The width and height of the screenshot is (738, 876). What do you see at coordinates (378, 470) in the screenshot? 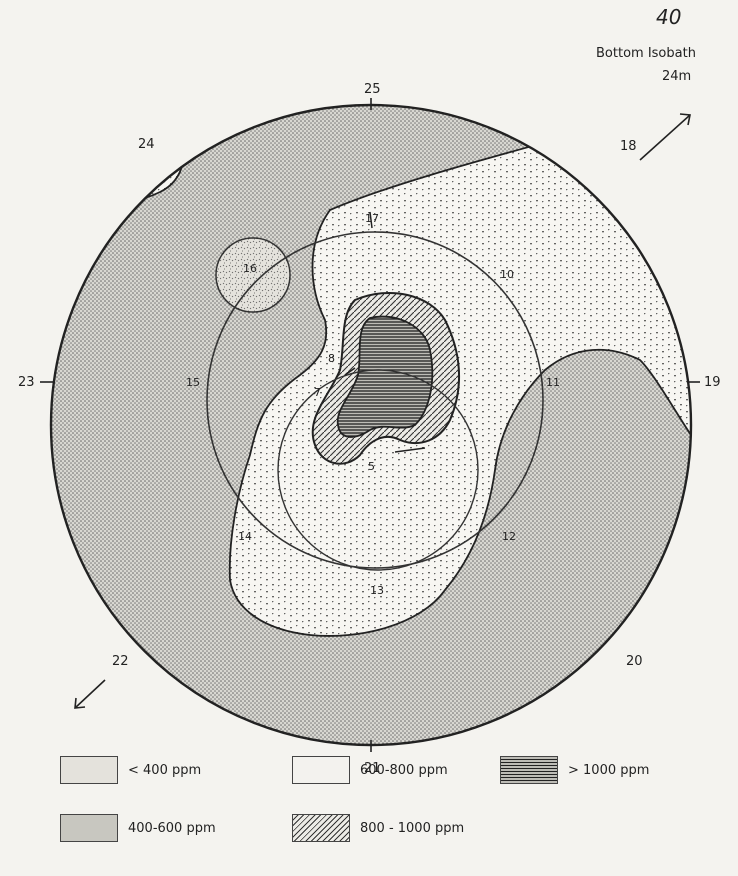
I see `sampling-ring-south` at bounding box center [378, 470].